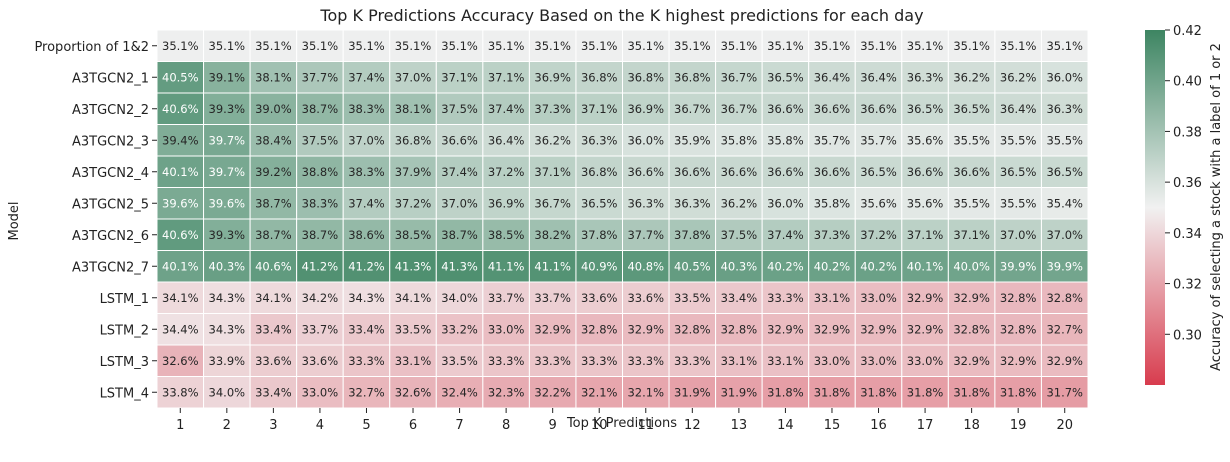  I want to click on cell-value-label: 37.7%, so click(320, 77).